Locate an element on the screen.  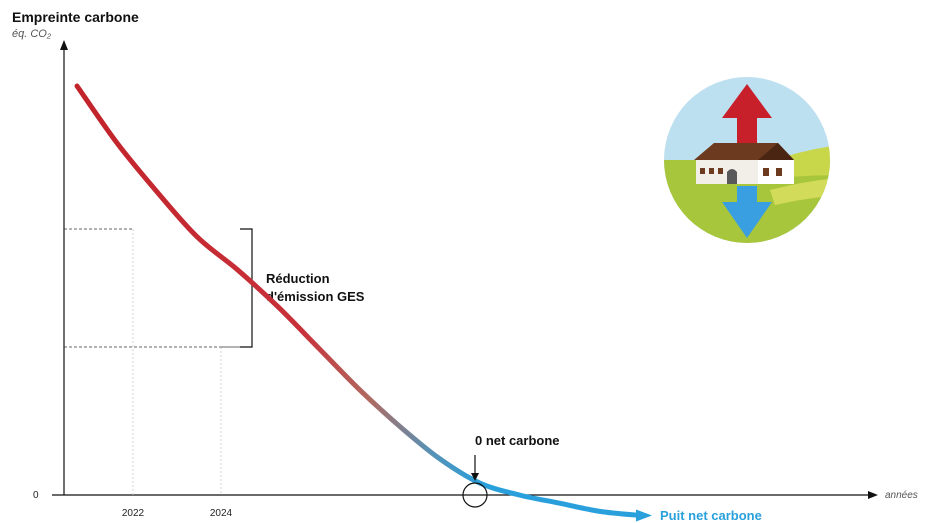
x-tick-2024: 2024 is located at coordinates (221, 513).